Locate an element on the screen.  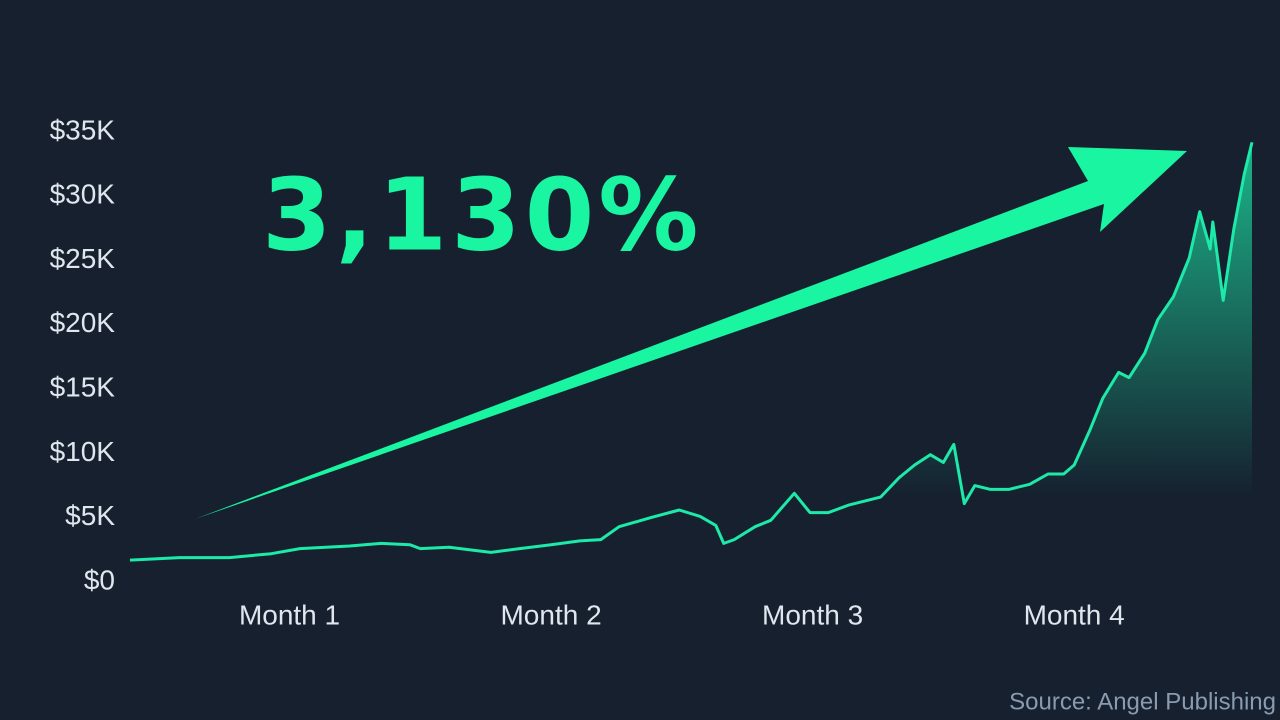
y-tick-label: $20K is located at coordinates (83, 322).